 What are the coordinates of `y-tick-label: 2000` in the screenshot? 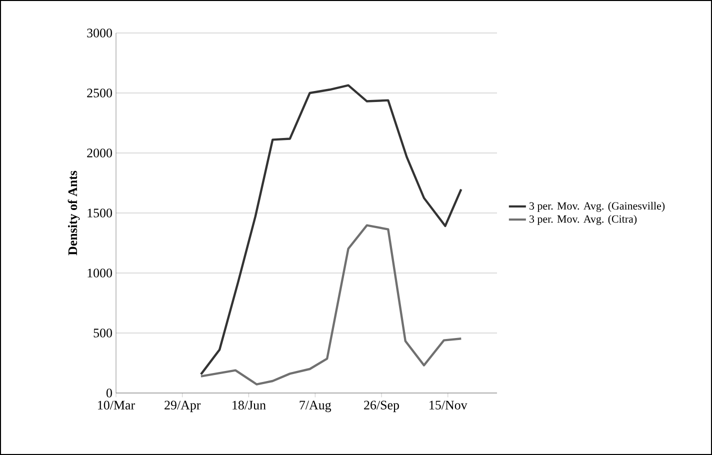 It's located at (99, 153).